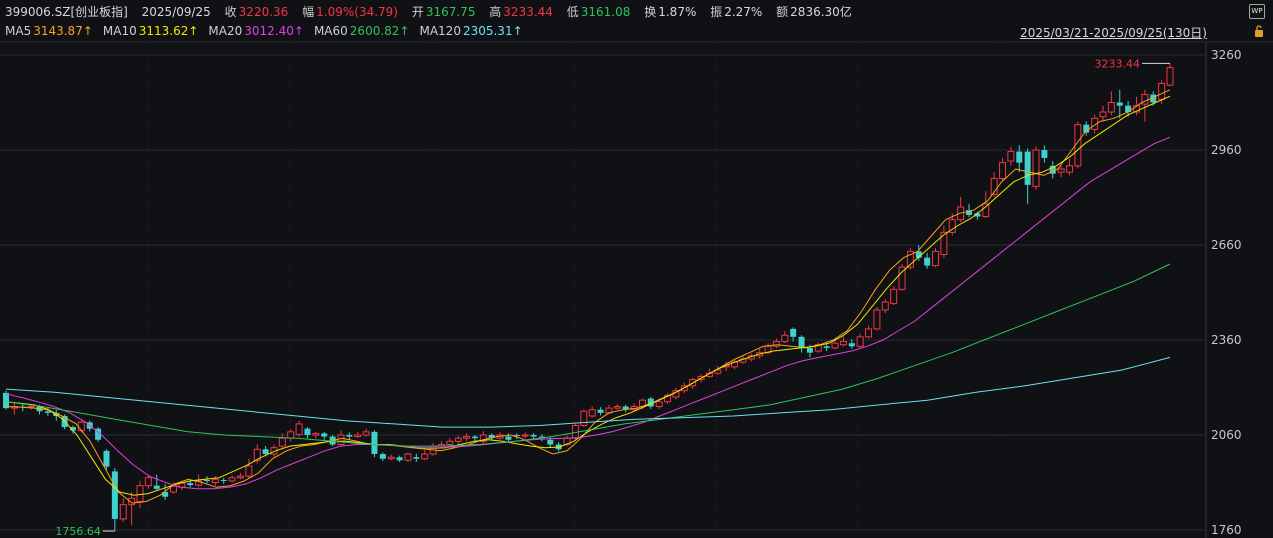 This screenshot has width=1273, height=538. I want to click on y-tick-label: 2960, so click(1226, 150).